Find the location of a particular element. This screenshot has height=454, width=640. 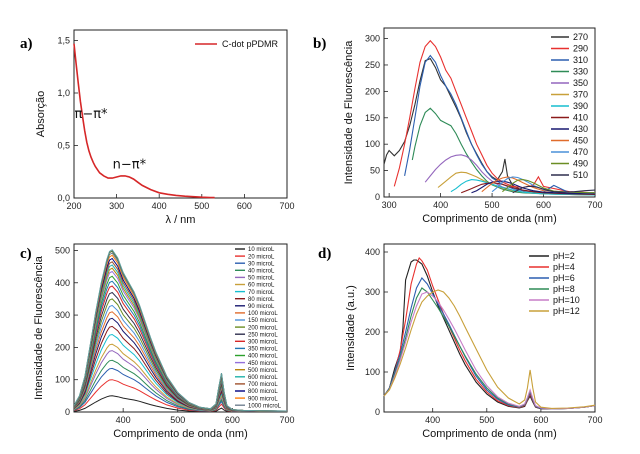

legend-label: 10 microL is located at coordinates (261, 250).